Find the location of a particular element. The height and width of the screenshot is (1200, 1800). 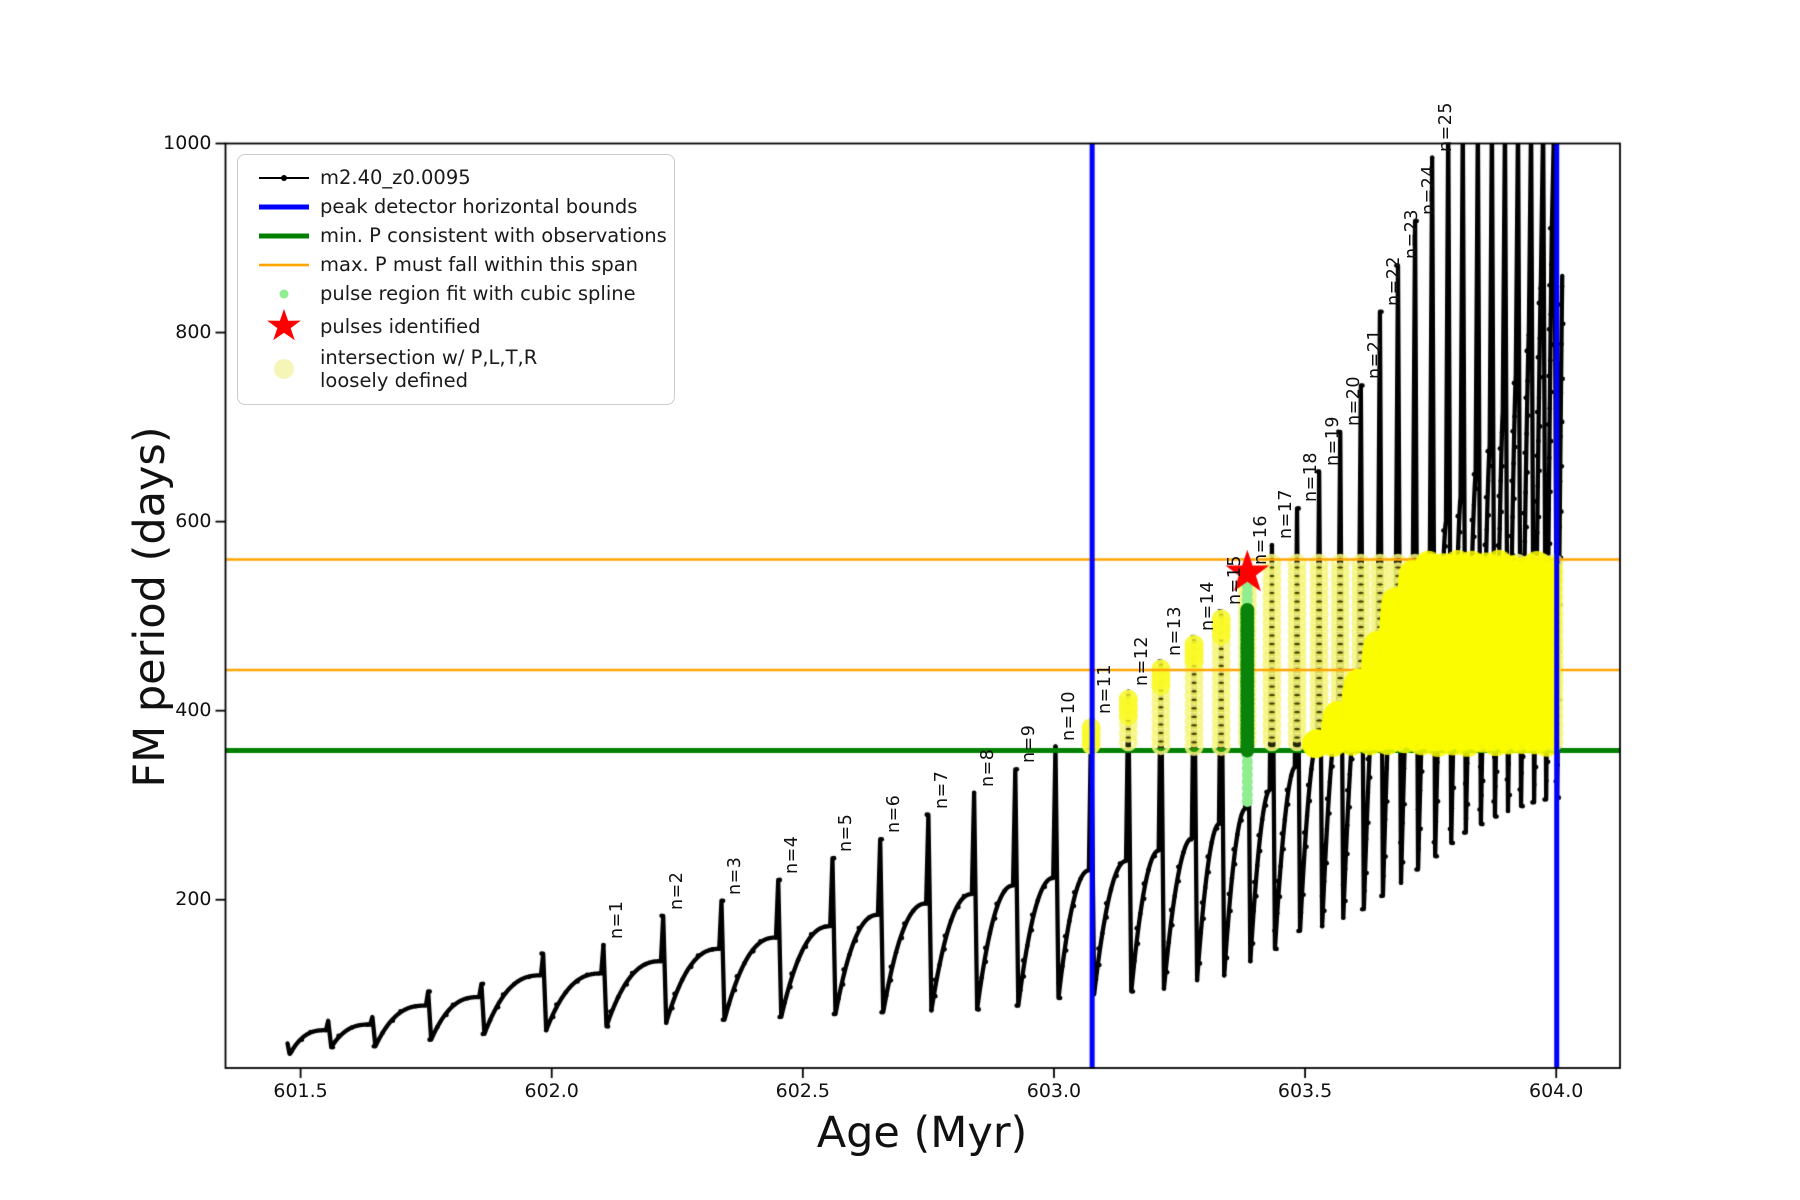

legend-label: pulses identified is located at coordinates (400, 326).